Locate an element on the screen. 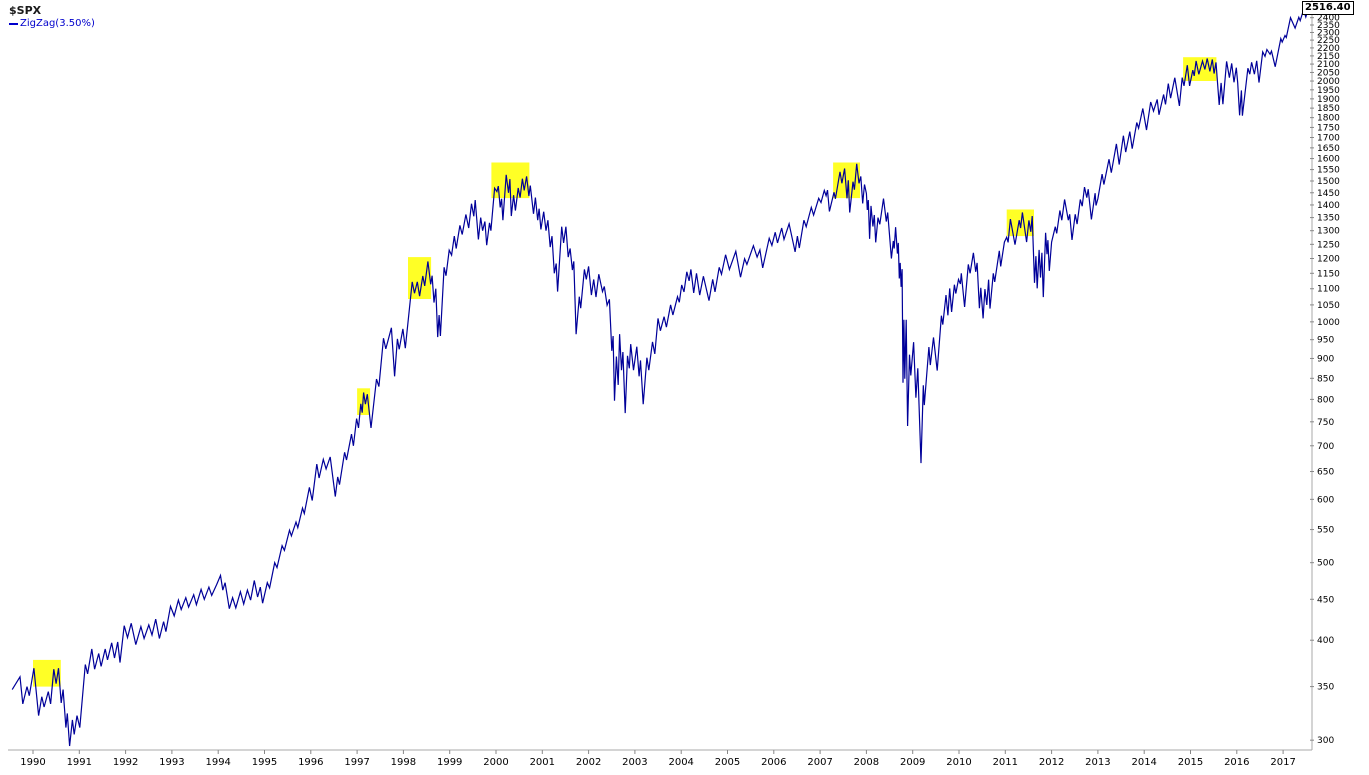 This screenshot has height=775, width=1369. y-axis-tick-label: 2350 is located at coordinates (1328, 26).